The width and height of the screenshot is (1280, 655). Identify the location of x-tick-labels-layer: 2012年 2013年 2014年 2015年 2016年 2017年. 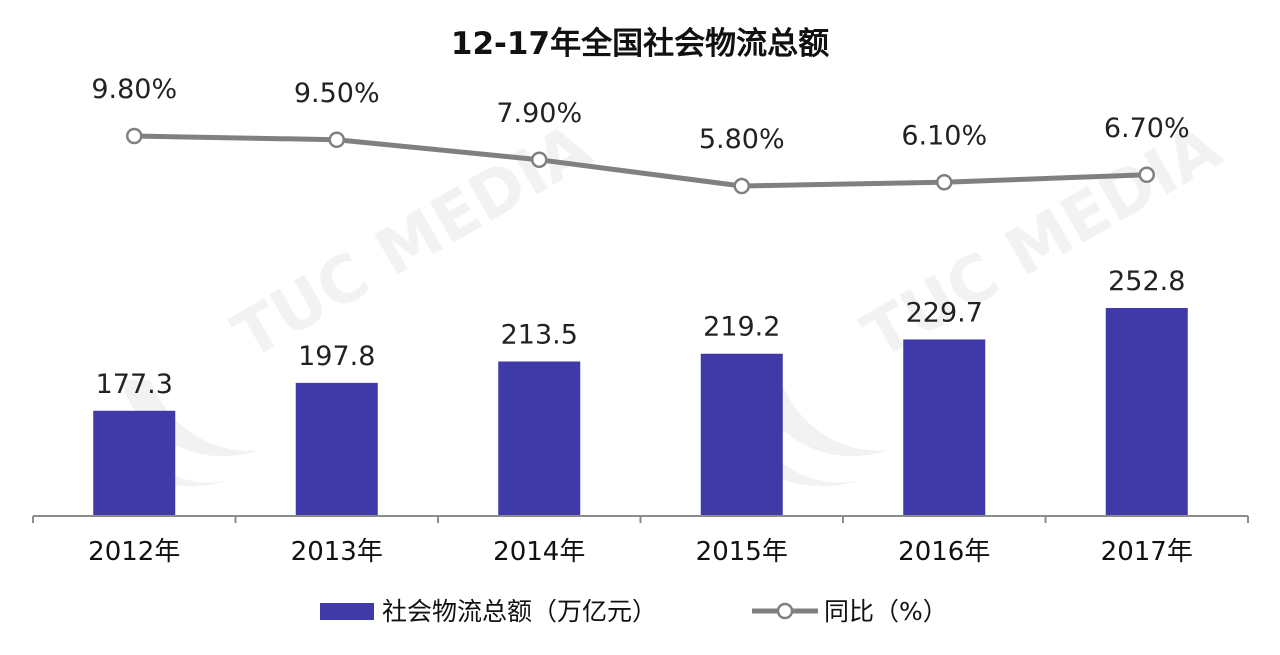
(640, 552).